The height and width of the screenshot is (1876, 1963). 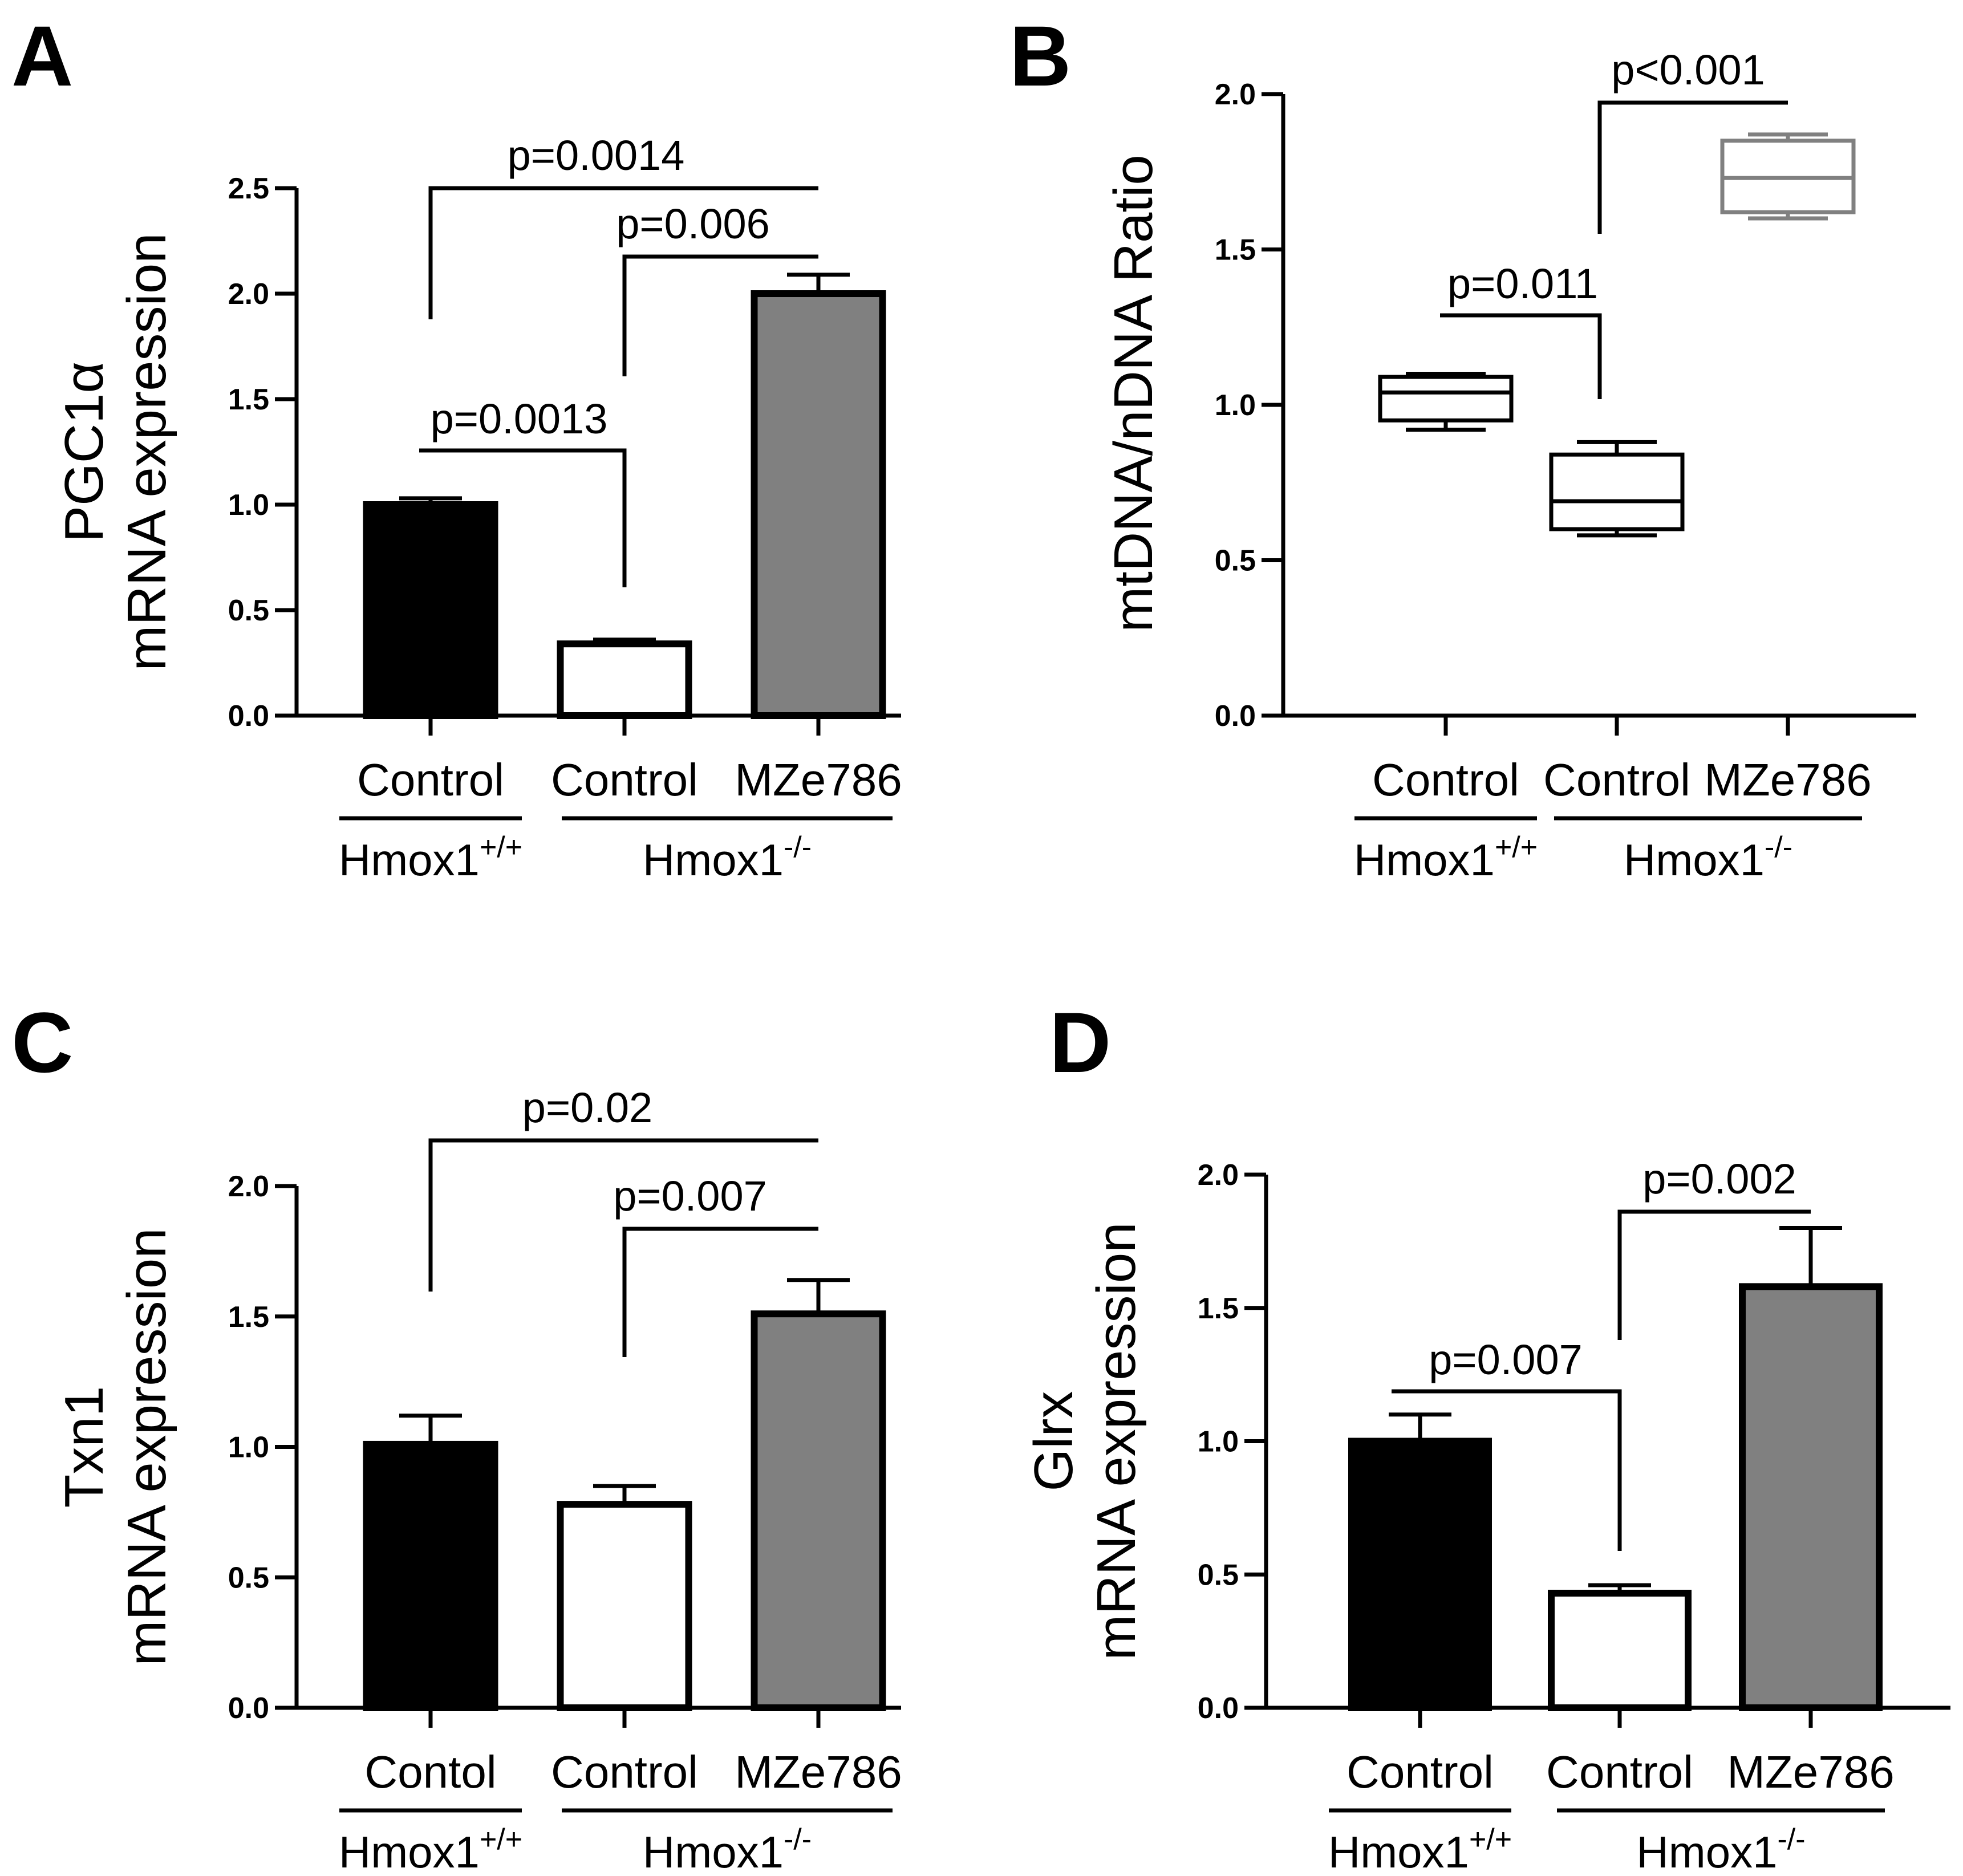 What do you see at coordinates (1688, 70) in the screenshot?
I see `p-value-label: p<0.001` at bounding box center [1688, 70].